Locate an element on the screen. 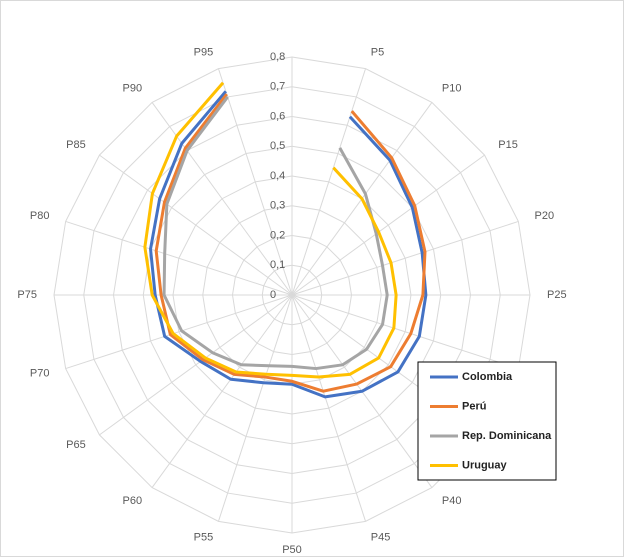  category-label: P45 is located at coordinates (381, 537).